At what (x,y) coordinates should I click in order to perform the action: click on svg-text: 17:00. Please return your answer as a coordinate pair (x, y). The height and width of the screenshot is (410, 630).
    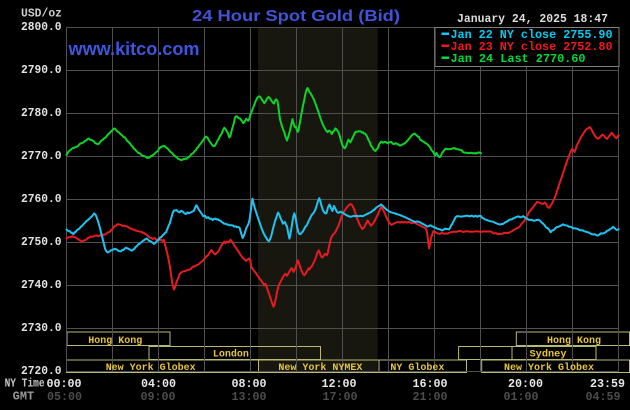
    Looking at the image, I should click on (340, 397).